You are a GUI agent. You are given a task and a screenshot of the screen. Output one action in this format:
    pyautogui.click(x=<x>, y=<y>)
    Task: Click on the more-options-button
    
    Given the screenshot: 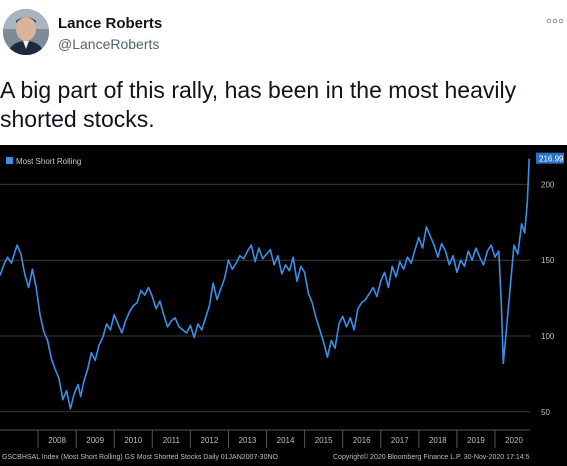 What is the action you would take?
    pyautogui.click(x=555, y=21)
    